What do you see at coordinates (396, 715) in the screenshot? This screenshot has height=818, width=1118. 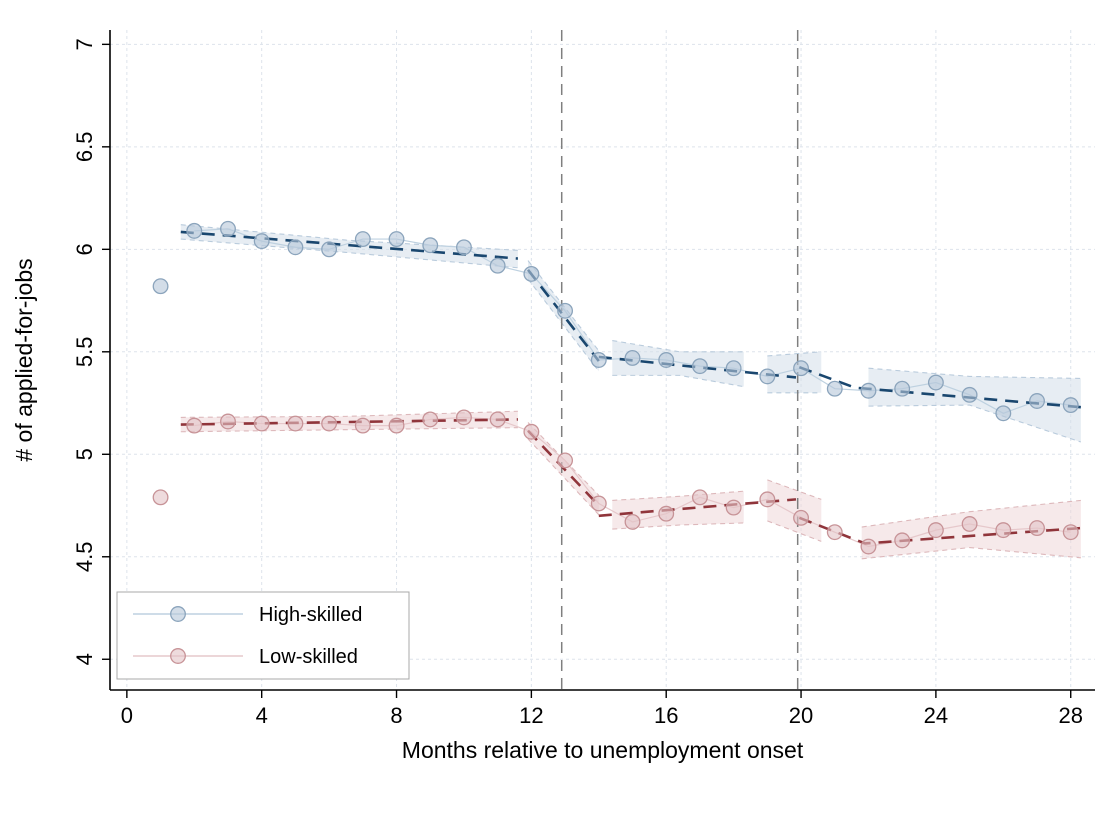 I see `x-tick-label: 8` at bounding box center [396, 715].